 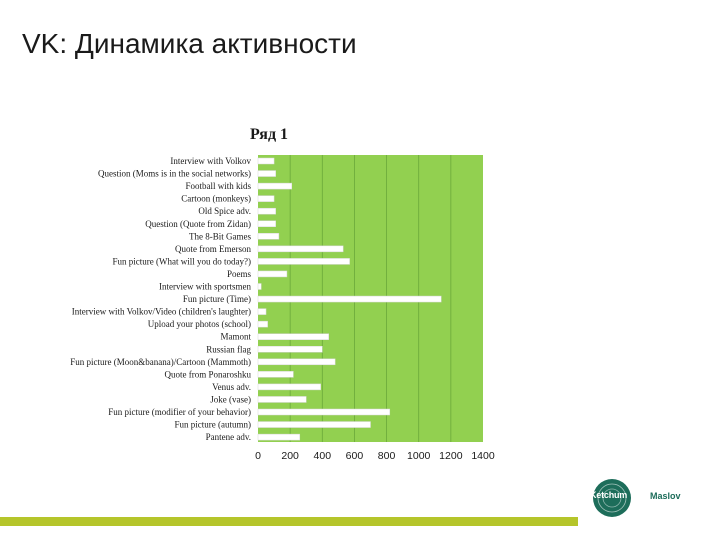 I want to click on category-label: Cartoon (monkeys), so click(x=216, y=199).